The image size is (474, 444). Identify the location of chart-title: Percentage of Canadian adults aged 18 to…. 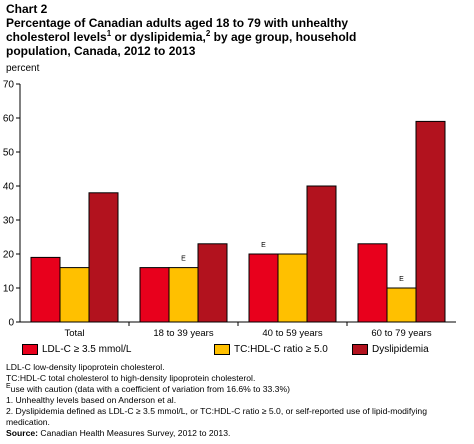
(237, 37).